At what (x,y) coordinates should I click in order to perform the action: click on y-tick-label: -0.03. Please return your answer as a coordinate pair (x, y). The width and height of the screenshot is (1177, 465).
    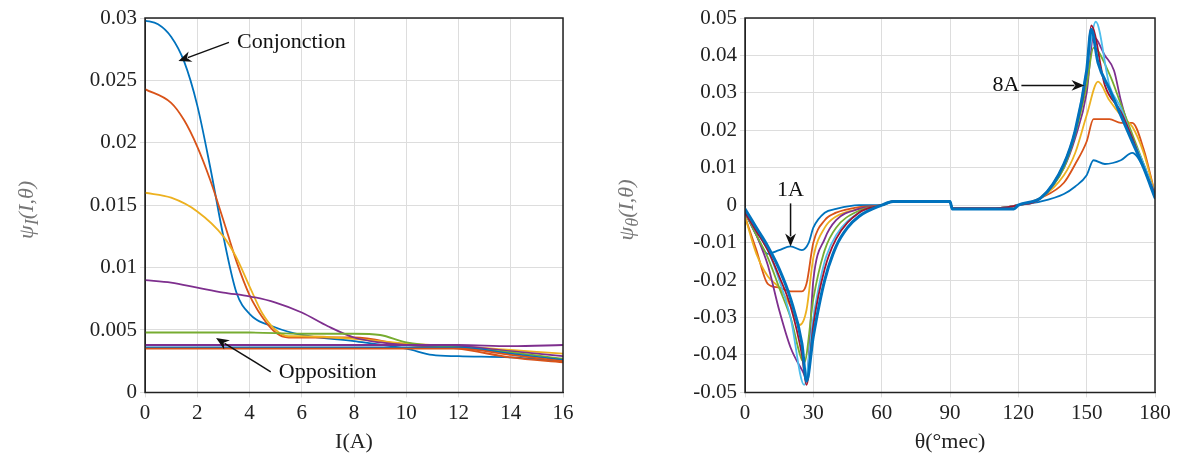
    Looking at the image, I should click on (715, 316).